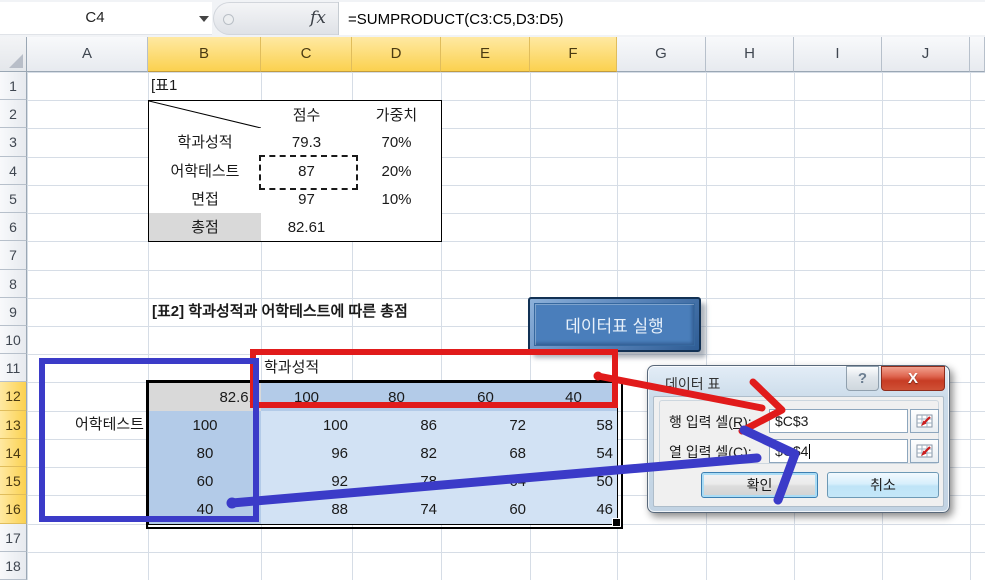 The height and width of the screenshot is (580, 985). Describe the element at coordinates (710, 452) in the screenshot. I see `col-input-label: 열 입력 셀(C):` at that location.